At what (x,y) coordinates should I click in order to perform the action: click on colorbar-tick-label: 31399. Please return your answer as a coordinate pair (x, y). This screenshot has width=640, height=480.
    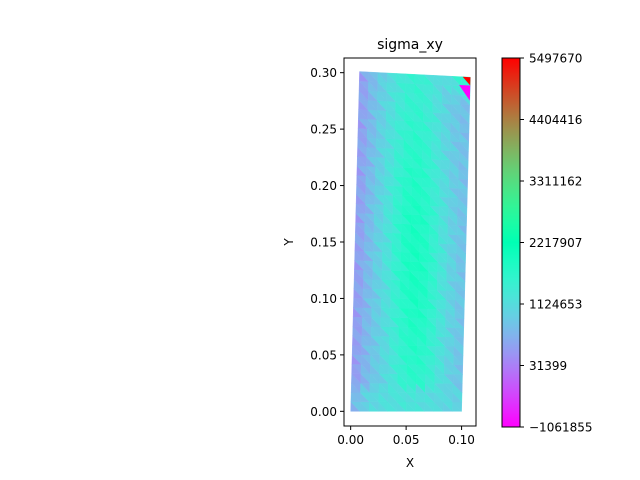
    Looking at the image, I should click on (548, 366).